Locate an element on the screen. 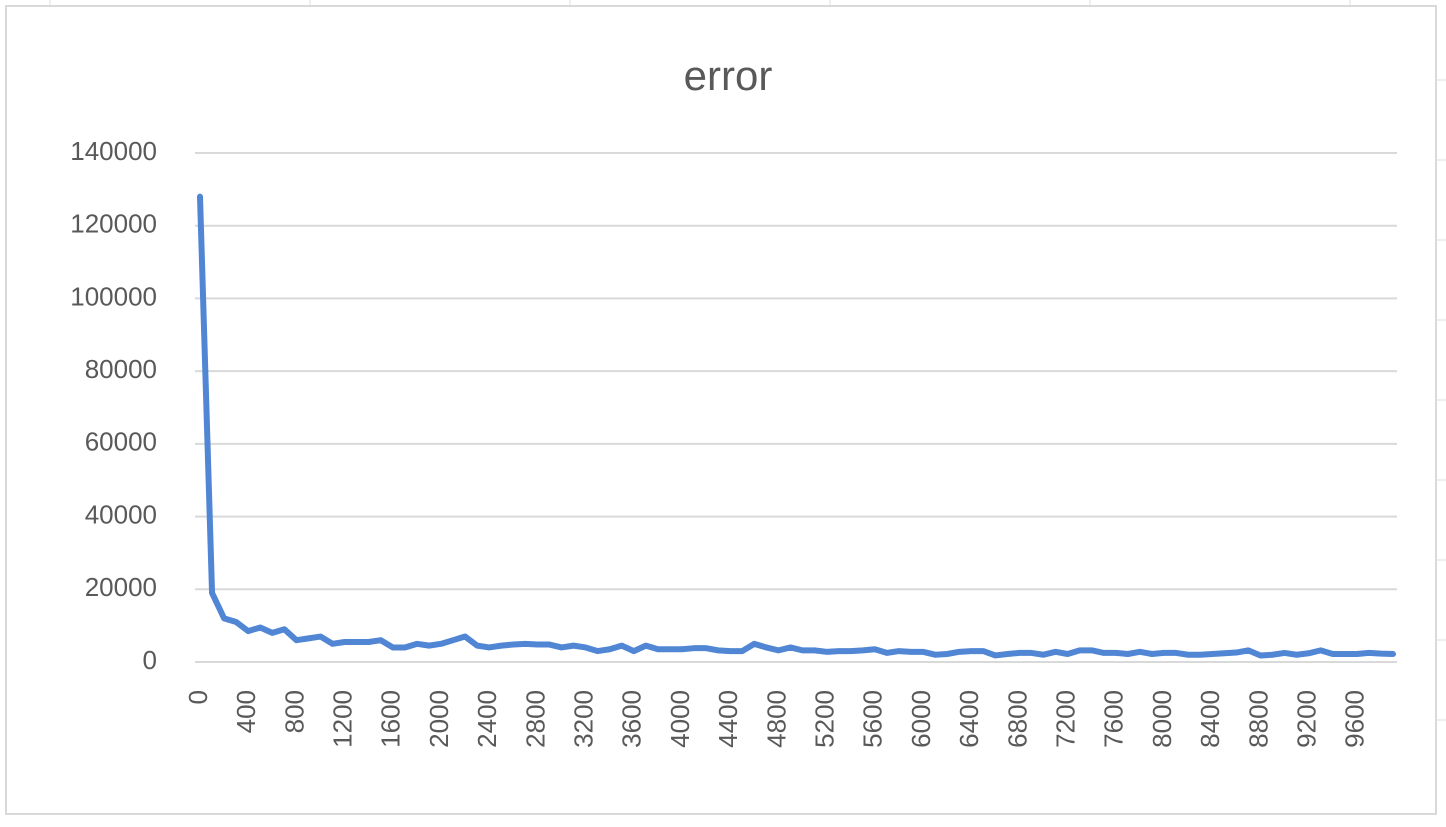 Image resolution: width=1446 pixels, height=827 pixels. x-tick-label: 6000 is located at coordinates (921, 719).